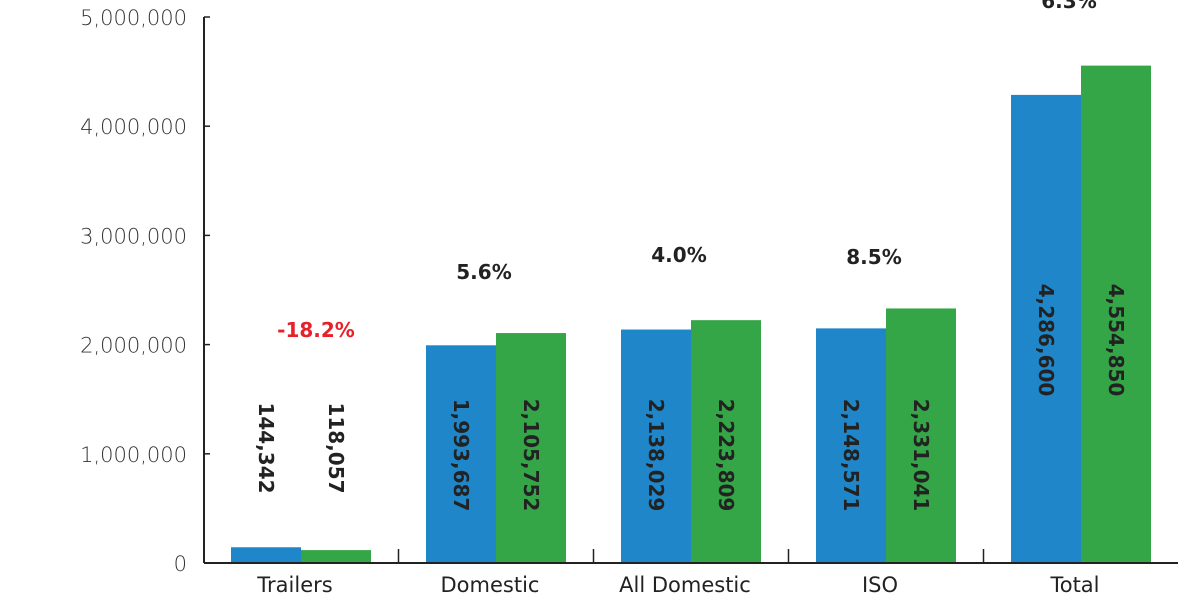  Describe the element at coordinates (266, 447) in the screenshot. I see `value-label: 144,342` at that location.